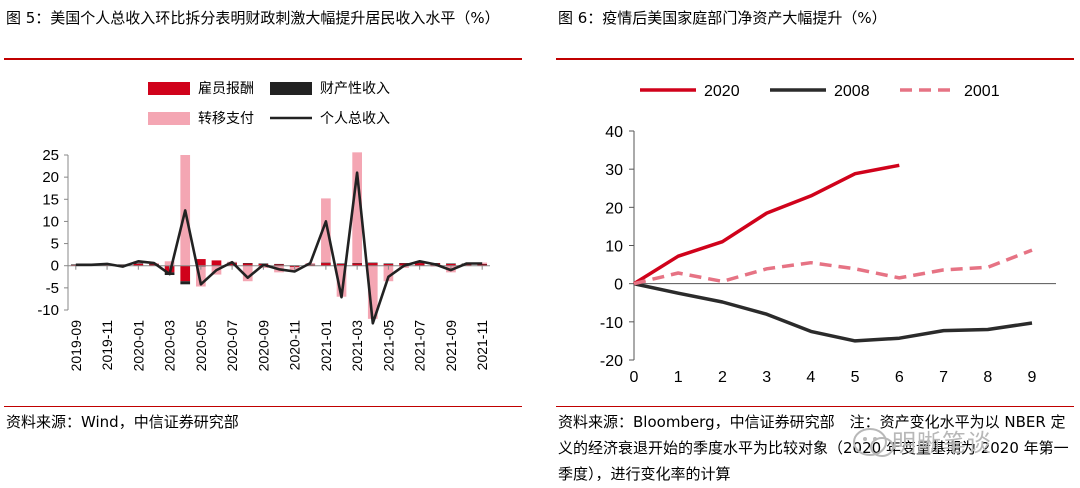 This screenshot has height=488, width=1080. I want to click on figure6-title: 图 6：疫情后美国家庭部门净资产大幅提升（%）, so click(722, 18).